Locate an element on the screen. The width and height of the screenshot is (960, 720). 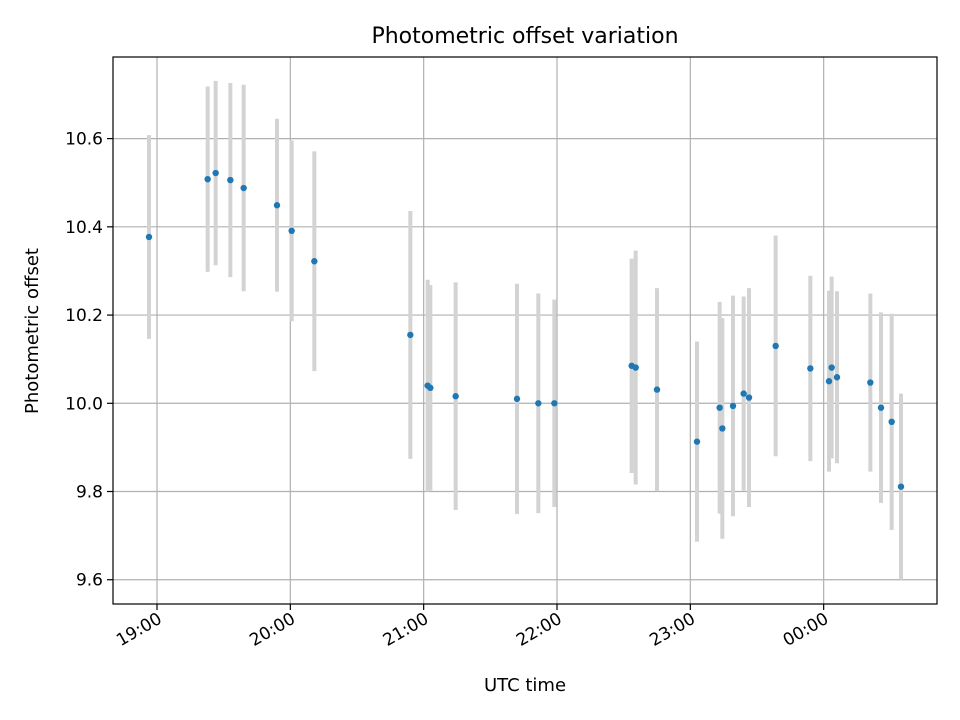
y-tick-label: 10.6 is located at coordinates (84, 140).